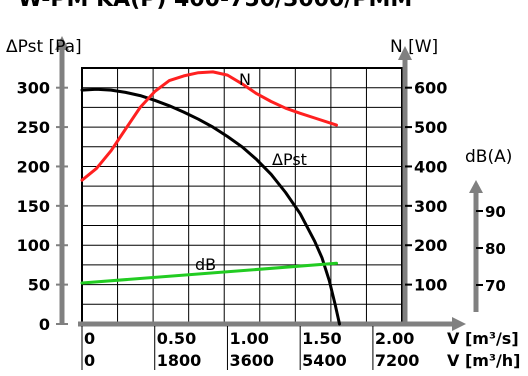 The height and width of the screenshot is (376, 528). What do you see at coordinates (248, 338) in the screenshot?
I see `x-tick-label: 1.00` at bounding box center [248, 338].